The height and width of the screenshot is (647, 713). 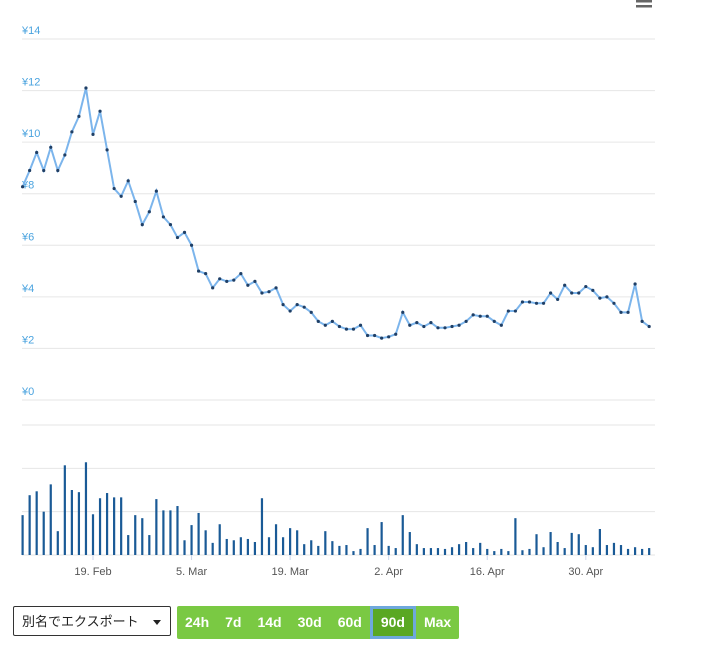 I want to click on menu-bar, so click(x=644, y=6).